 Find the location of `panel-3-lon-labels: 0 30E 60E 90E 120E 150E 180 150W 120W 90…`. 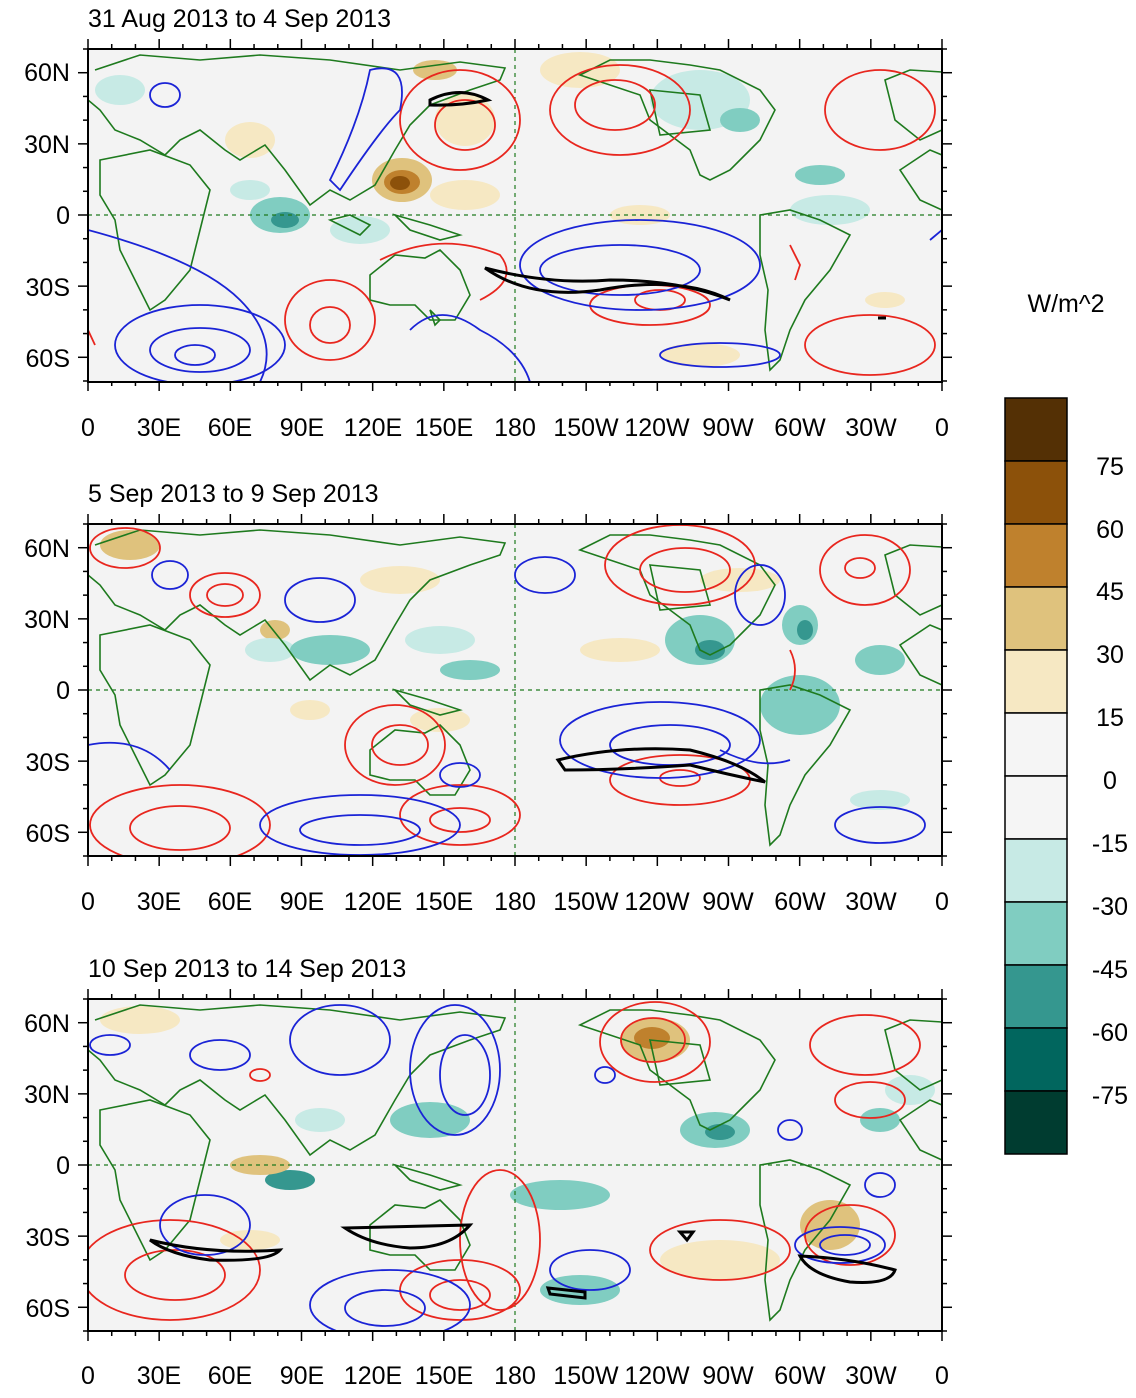

panel-3-lon-labels: 0 30E 60E 90E 120E 150E 180 150W 120W 90… is located at coordinates (515, 1376).